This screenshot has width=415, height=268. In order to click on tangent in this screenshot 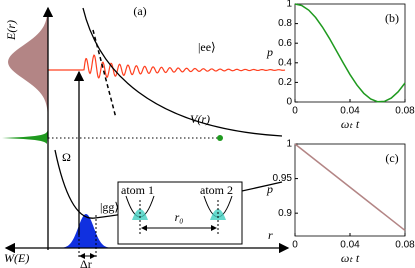, I will do `click(104, 74)`.